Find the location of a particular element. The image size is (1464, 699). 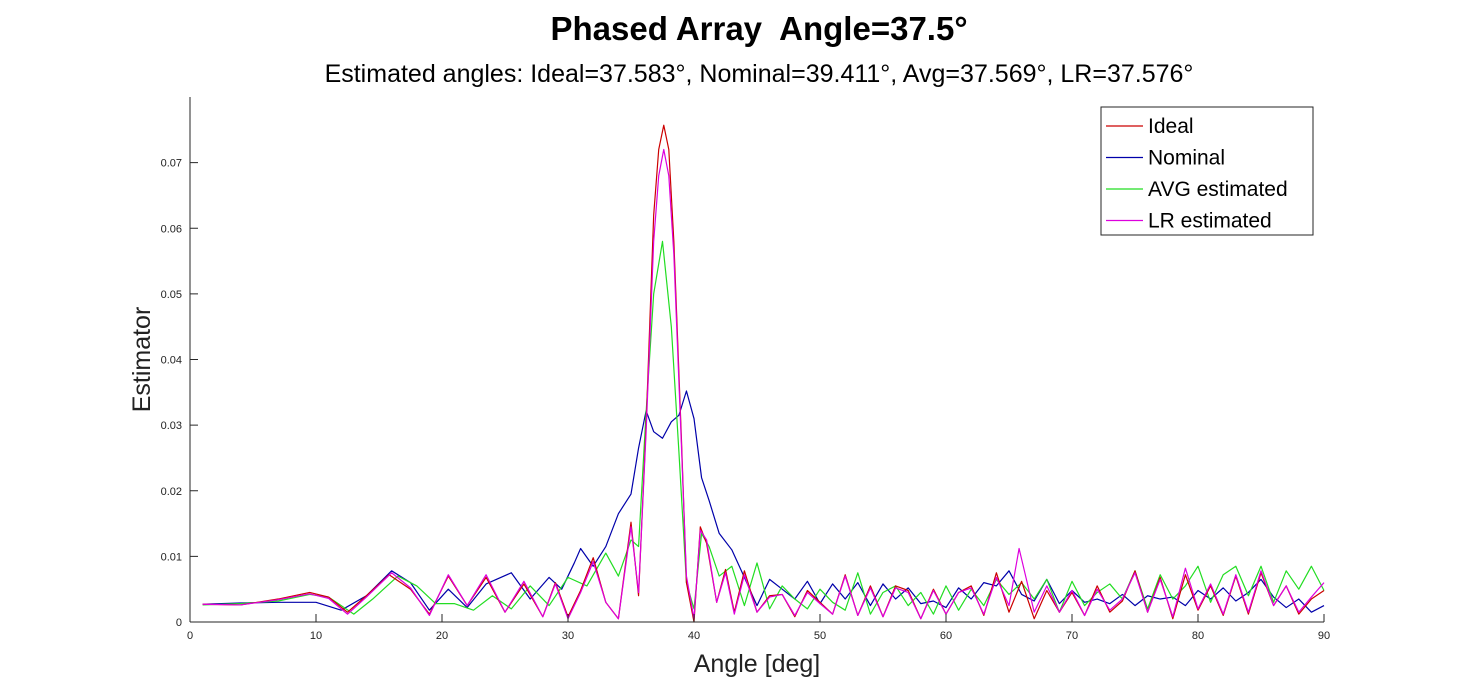

legend-box is located at coordinates (1207, 171).